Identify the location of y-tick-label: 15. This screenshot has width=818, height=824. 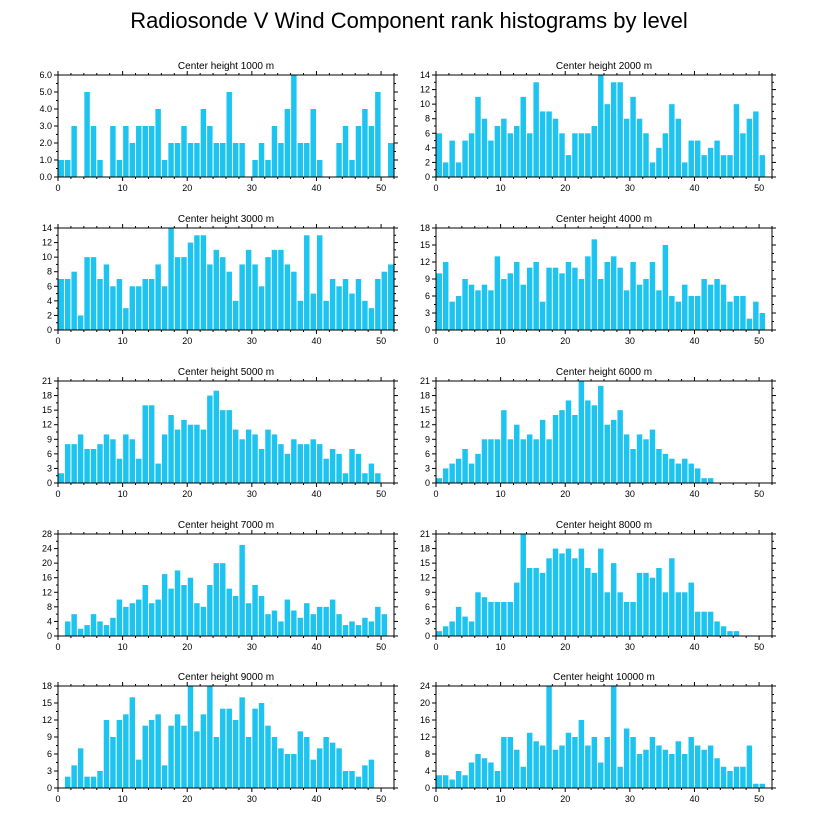
(425, 245).